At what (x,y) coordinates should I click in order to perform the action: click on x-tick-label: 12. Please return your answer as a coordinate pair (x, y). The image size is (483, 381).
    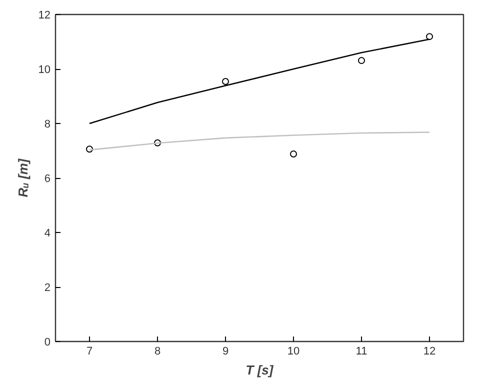
    Looking at the image, I should click on (429, 352).